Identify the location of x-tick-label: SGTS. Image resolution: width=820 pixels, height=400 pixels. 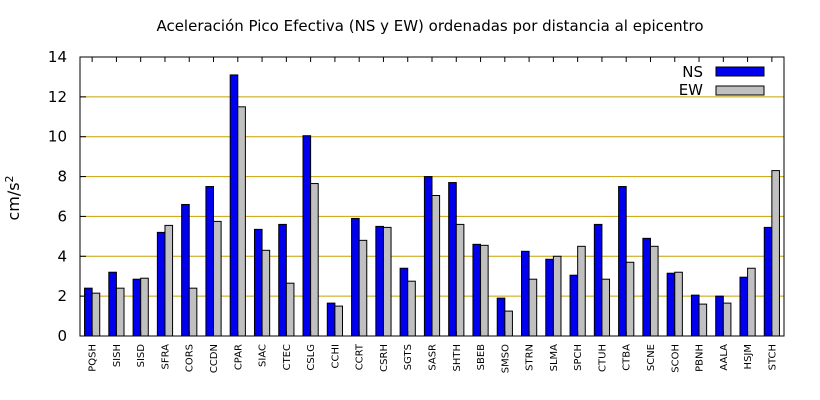
(408, 357).